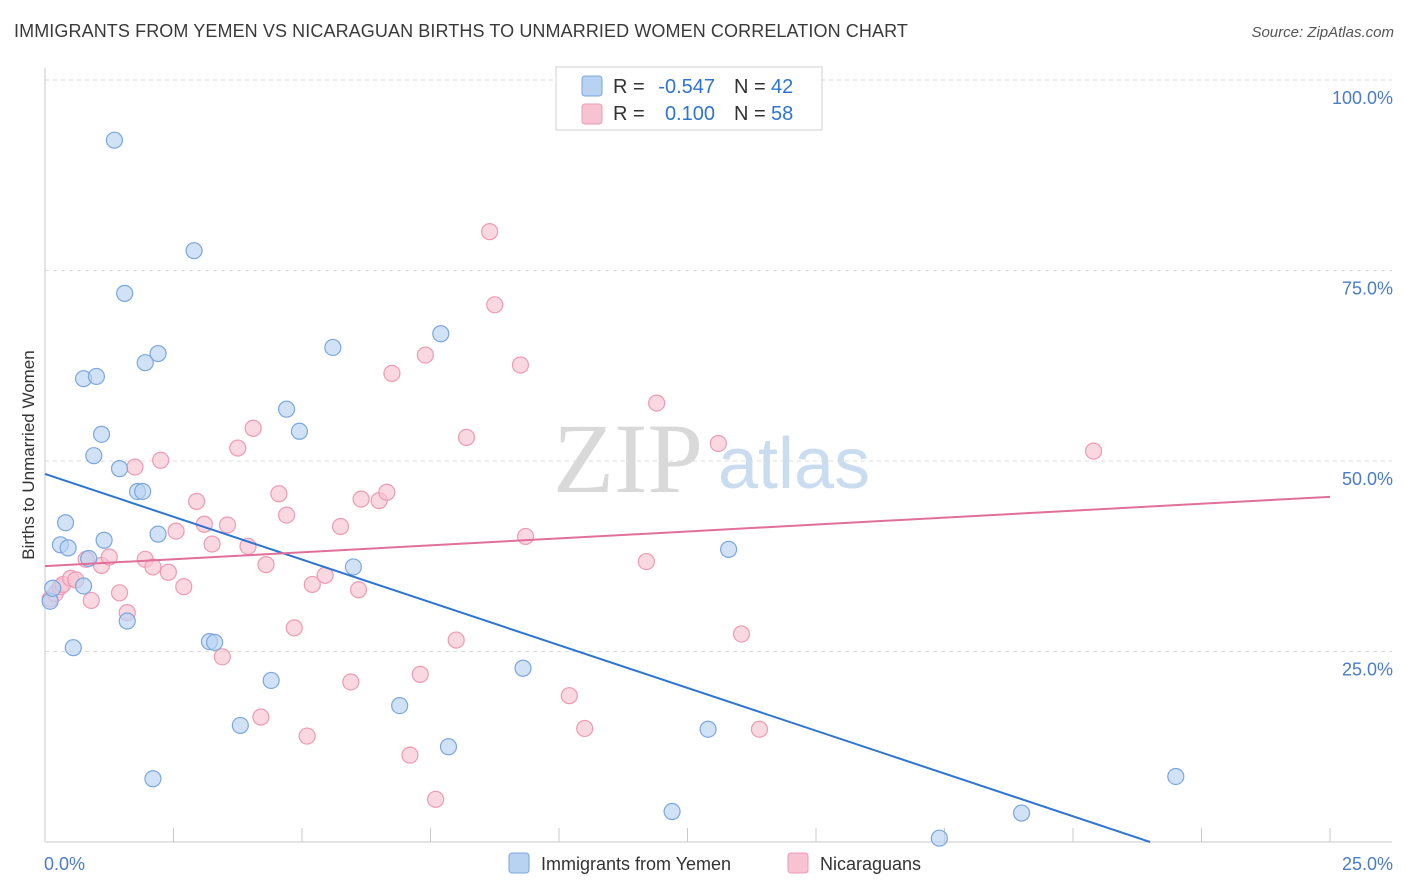 The height and width of the screenshot is (892, 1406). I want to click on y-tick-labels: 25.0% 50.0% 75.0% 100.0%, so click(1362, 384).